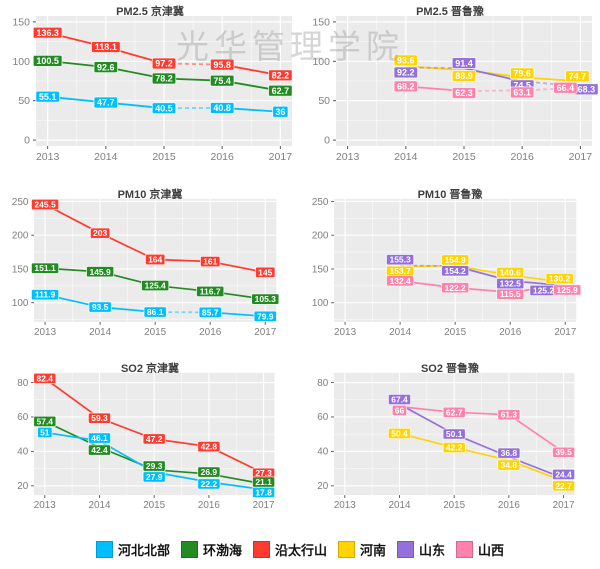 The height and width of the screenshot is (569, 600). Describe the element at coordinates (22, 486) in the screenshot. I see `svg-text: 20` at that location.